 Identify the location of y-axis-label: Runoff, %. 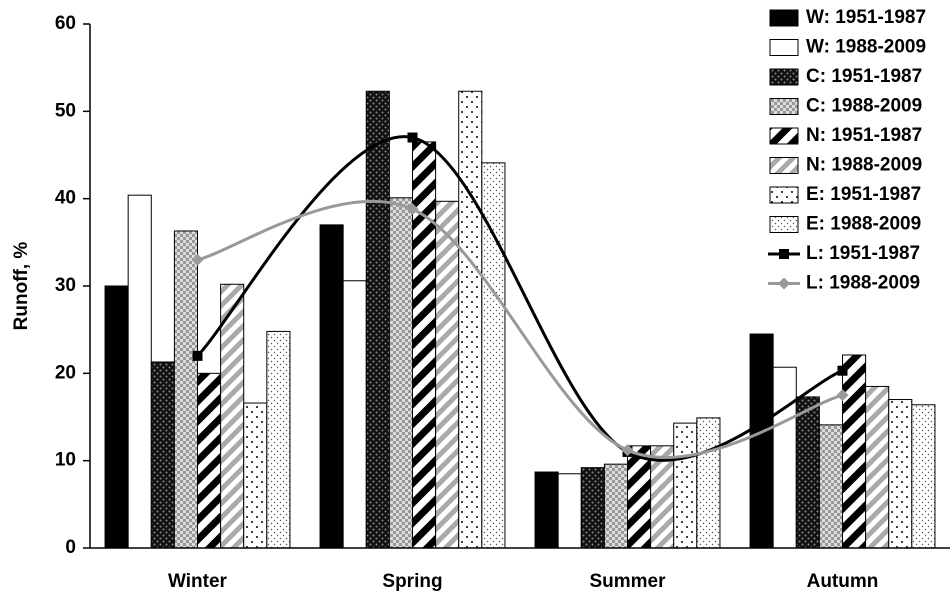
(21, 286).